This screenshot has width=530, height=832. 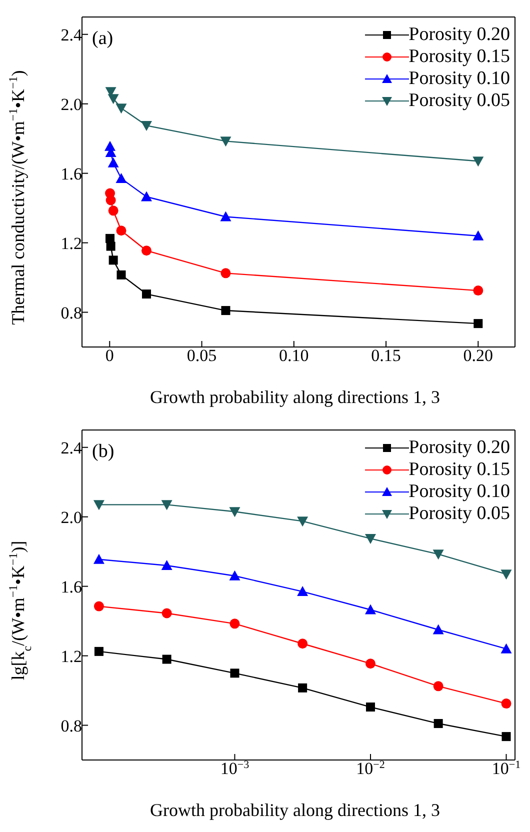 I want to click on annotation: (a), so click(x=103, y=38).